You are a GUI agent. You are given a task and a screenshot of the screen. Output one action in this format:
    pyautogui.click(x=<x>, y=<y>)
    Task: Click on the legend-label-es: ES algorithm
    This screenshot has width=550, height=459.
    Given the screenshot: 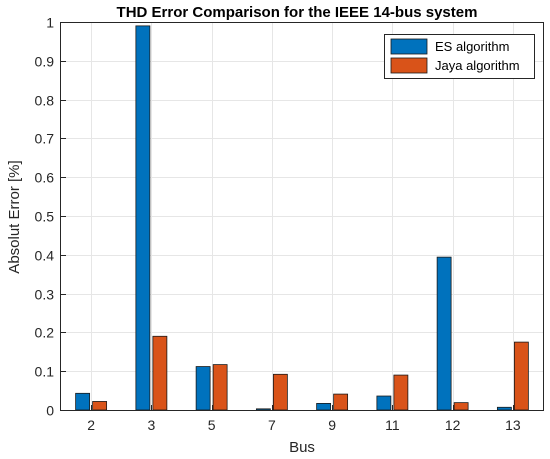 What is the action you would take?
    pyautogui.click(x=472, y=46)
    